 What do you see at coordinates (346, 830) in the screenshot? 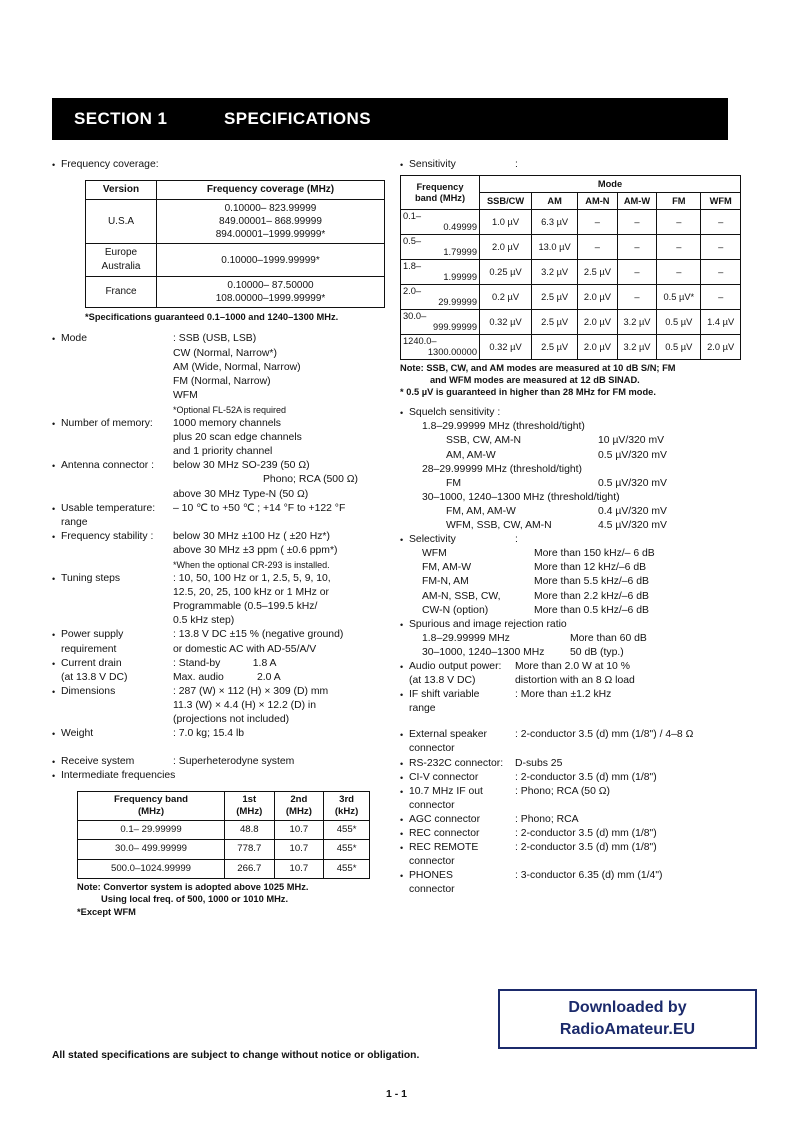
I see `cell-3rd: 455*` at bounding box center [346, 830].